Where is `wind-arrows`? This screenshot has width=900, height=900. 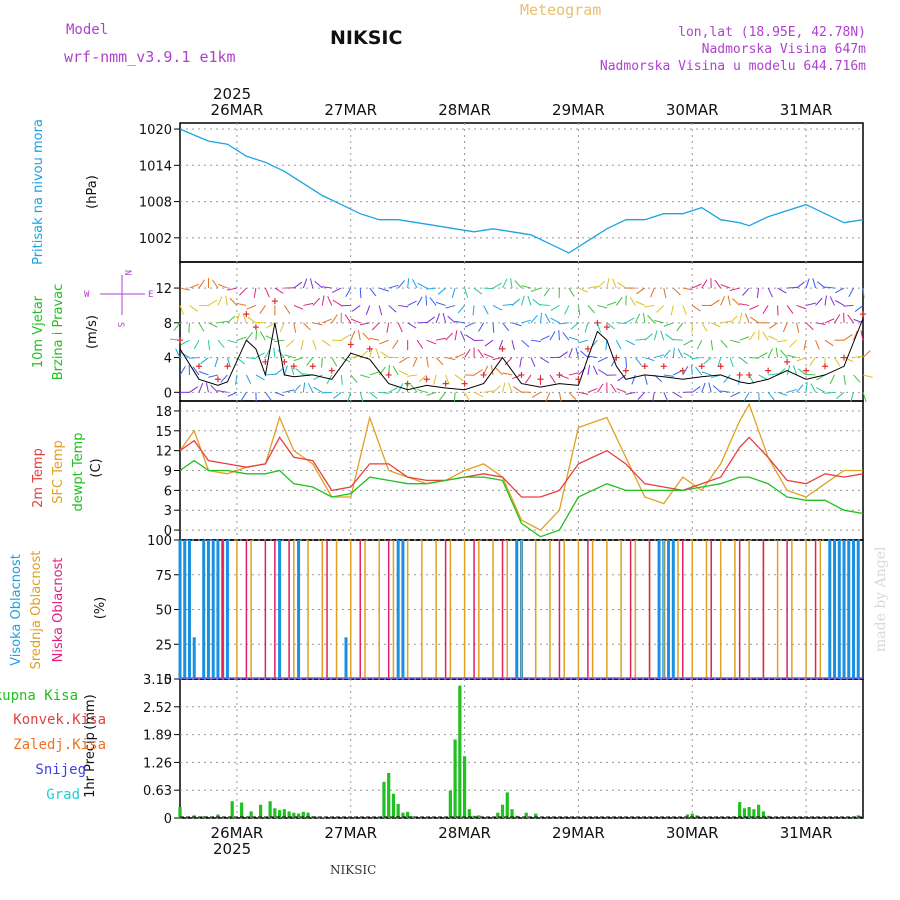
wind-arrows is located at coordinates (521, 340).